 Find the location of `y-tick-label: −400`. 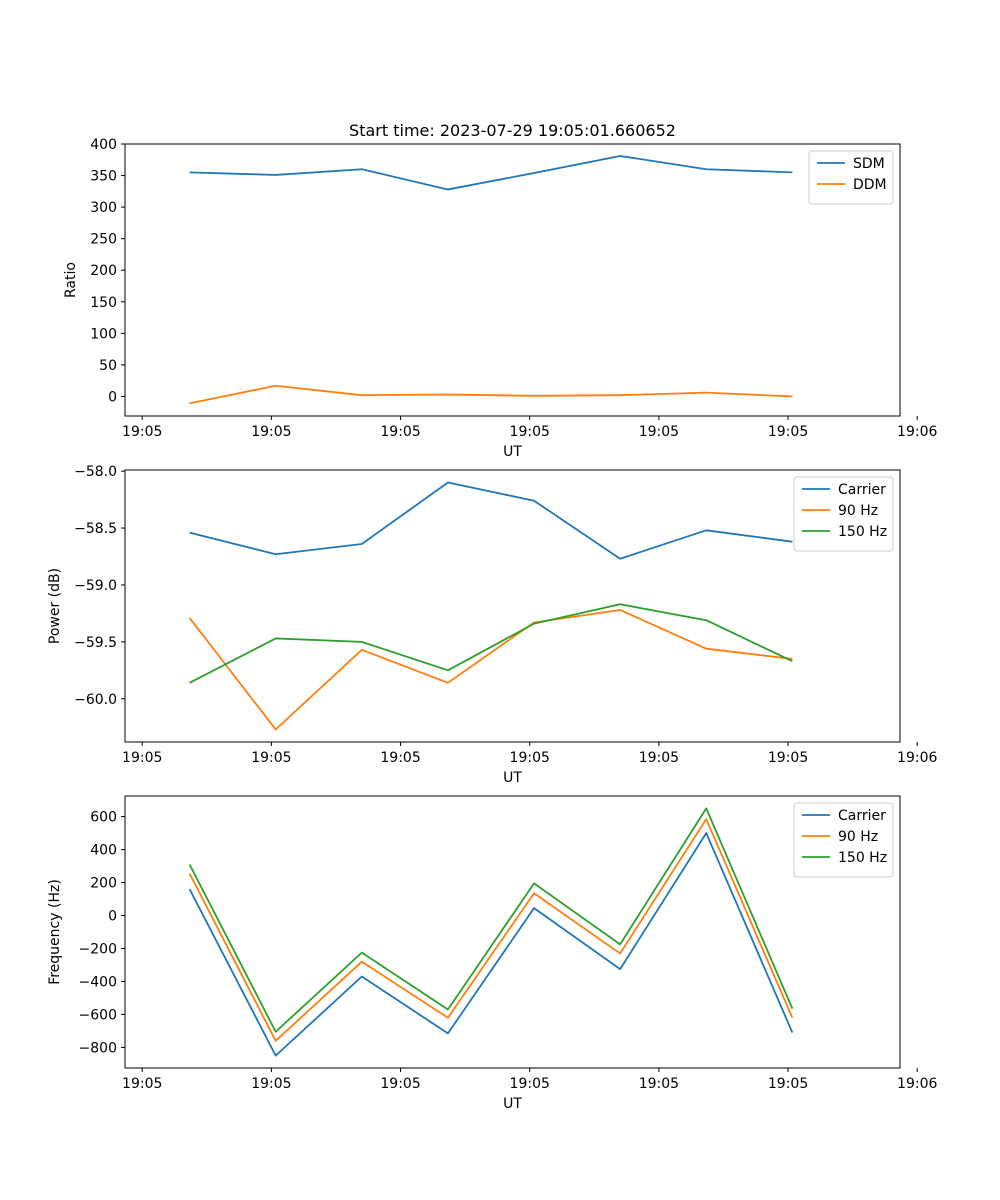

y-tick-label: −400 is located at coordinates (98, 982).